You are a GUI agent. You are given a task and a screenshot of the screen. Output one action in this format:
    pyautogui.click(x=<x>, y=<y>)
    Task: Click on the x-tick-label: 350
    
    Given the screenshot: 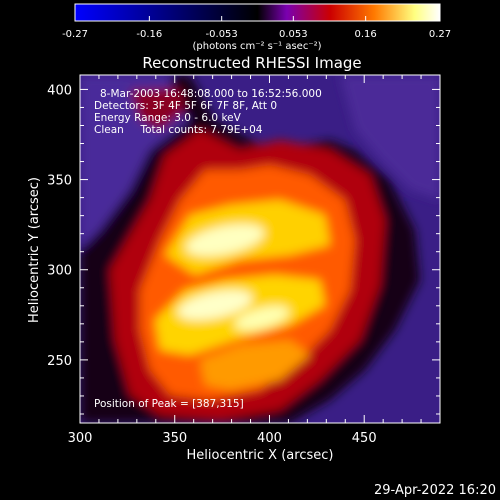 What is the action you would take?
    pyautogui.click(x=174, y=438)
    